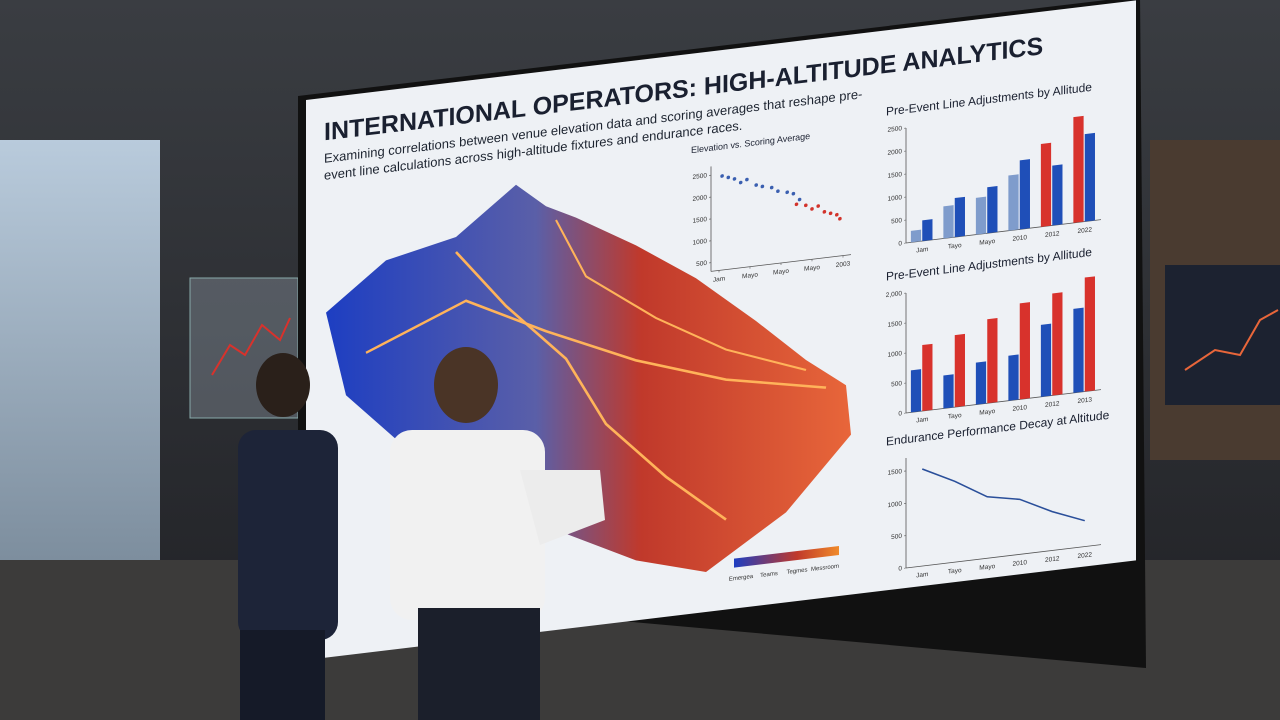  What do you see at coordinates (80, 350) in the screenshot?
I see `window` at bounding box center [80, 350].